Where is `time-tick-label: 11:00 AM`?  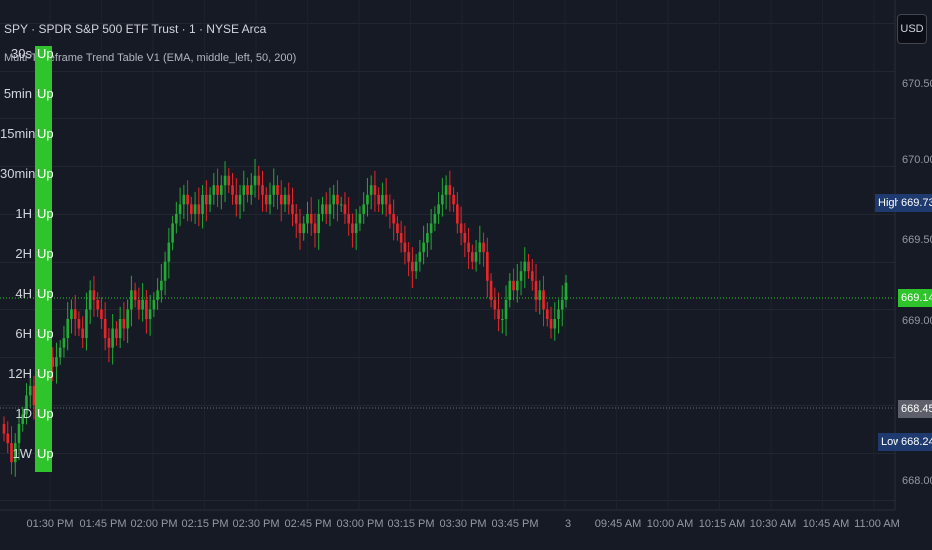
time-tick-label: 11:00 AM is located at coordinates (877, 524).